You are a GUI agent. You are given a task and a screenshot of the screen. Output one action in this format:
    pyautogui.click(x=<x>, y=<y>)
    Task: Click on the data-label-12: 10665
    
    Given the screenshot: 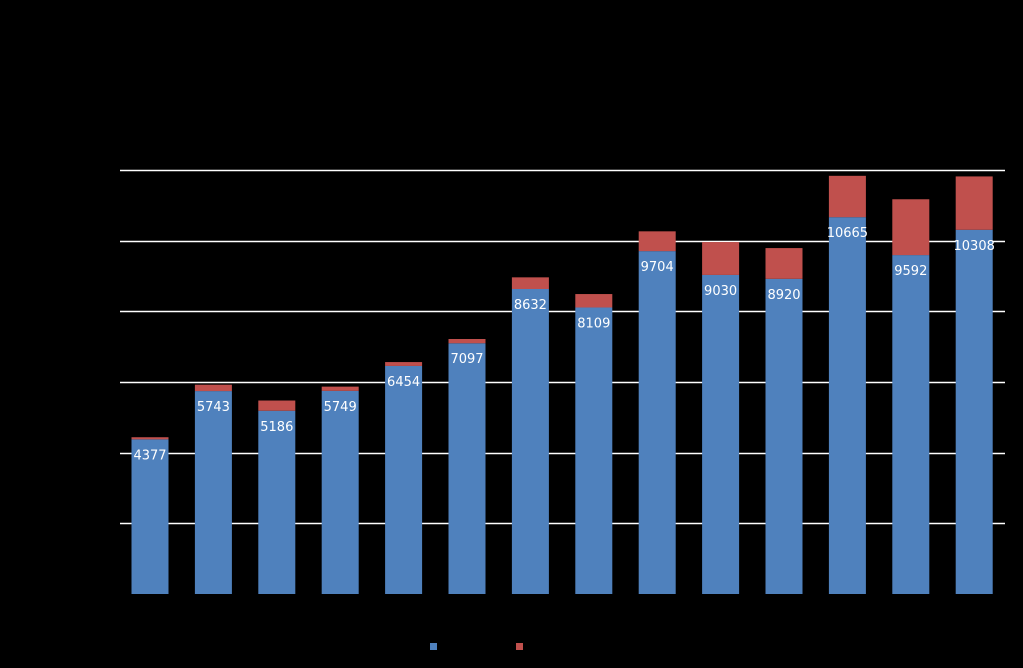 What is the action you would take?
    pyautogui.click(x=847, y=233)
    